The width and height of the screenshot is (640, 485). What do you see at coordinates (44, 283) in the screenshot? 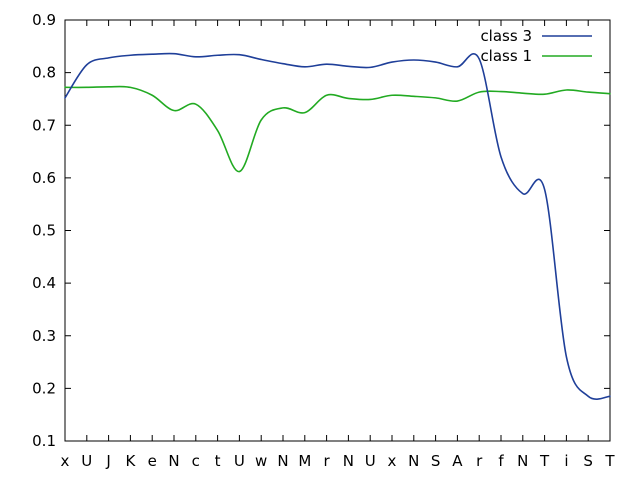
I see `y-tick-label: 0.4` at bounding box center [44, 283].